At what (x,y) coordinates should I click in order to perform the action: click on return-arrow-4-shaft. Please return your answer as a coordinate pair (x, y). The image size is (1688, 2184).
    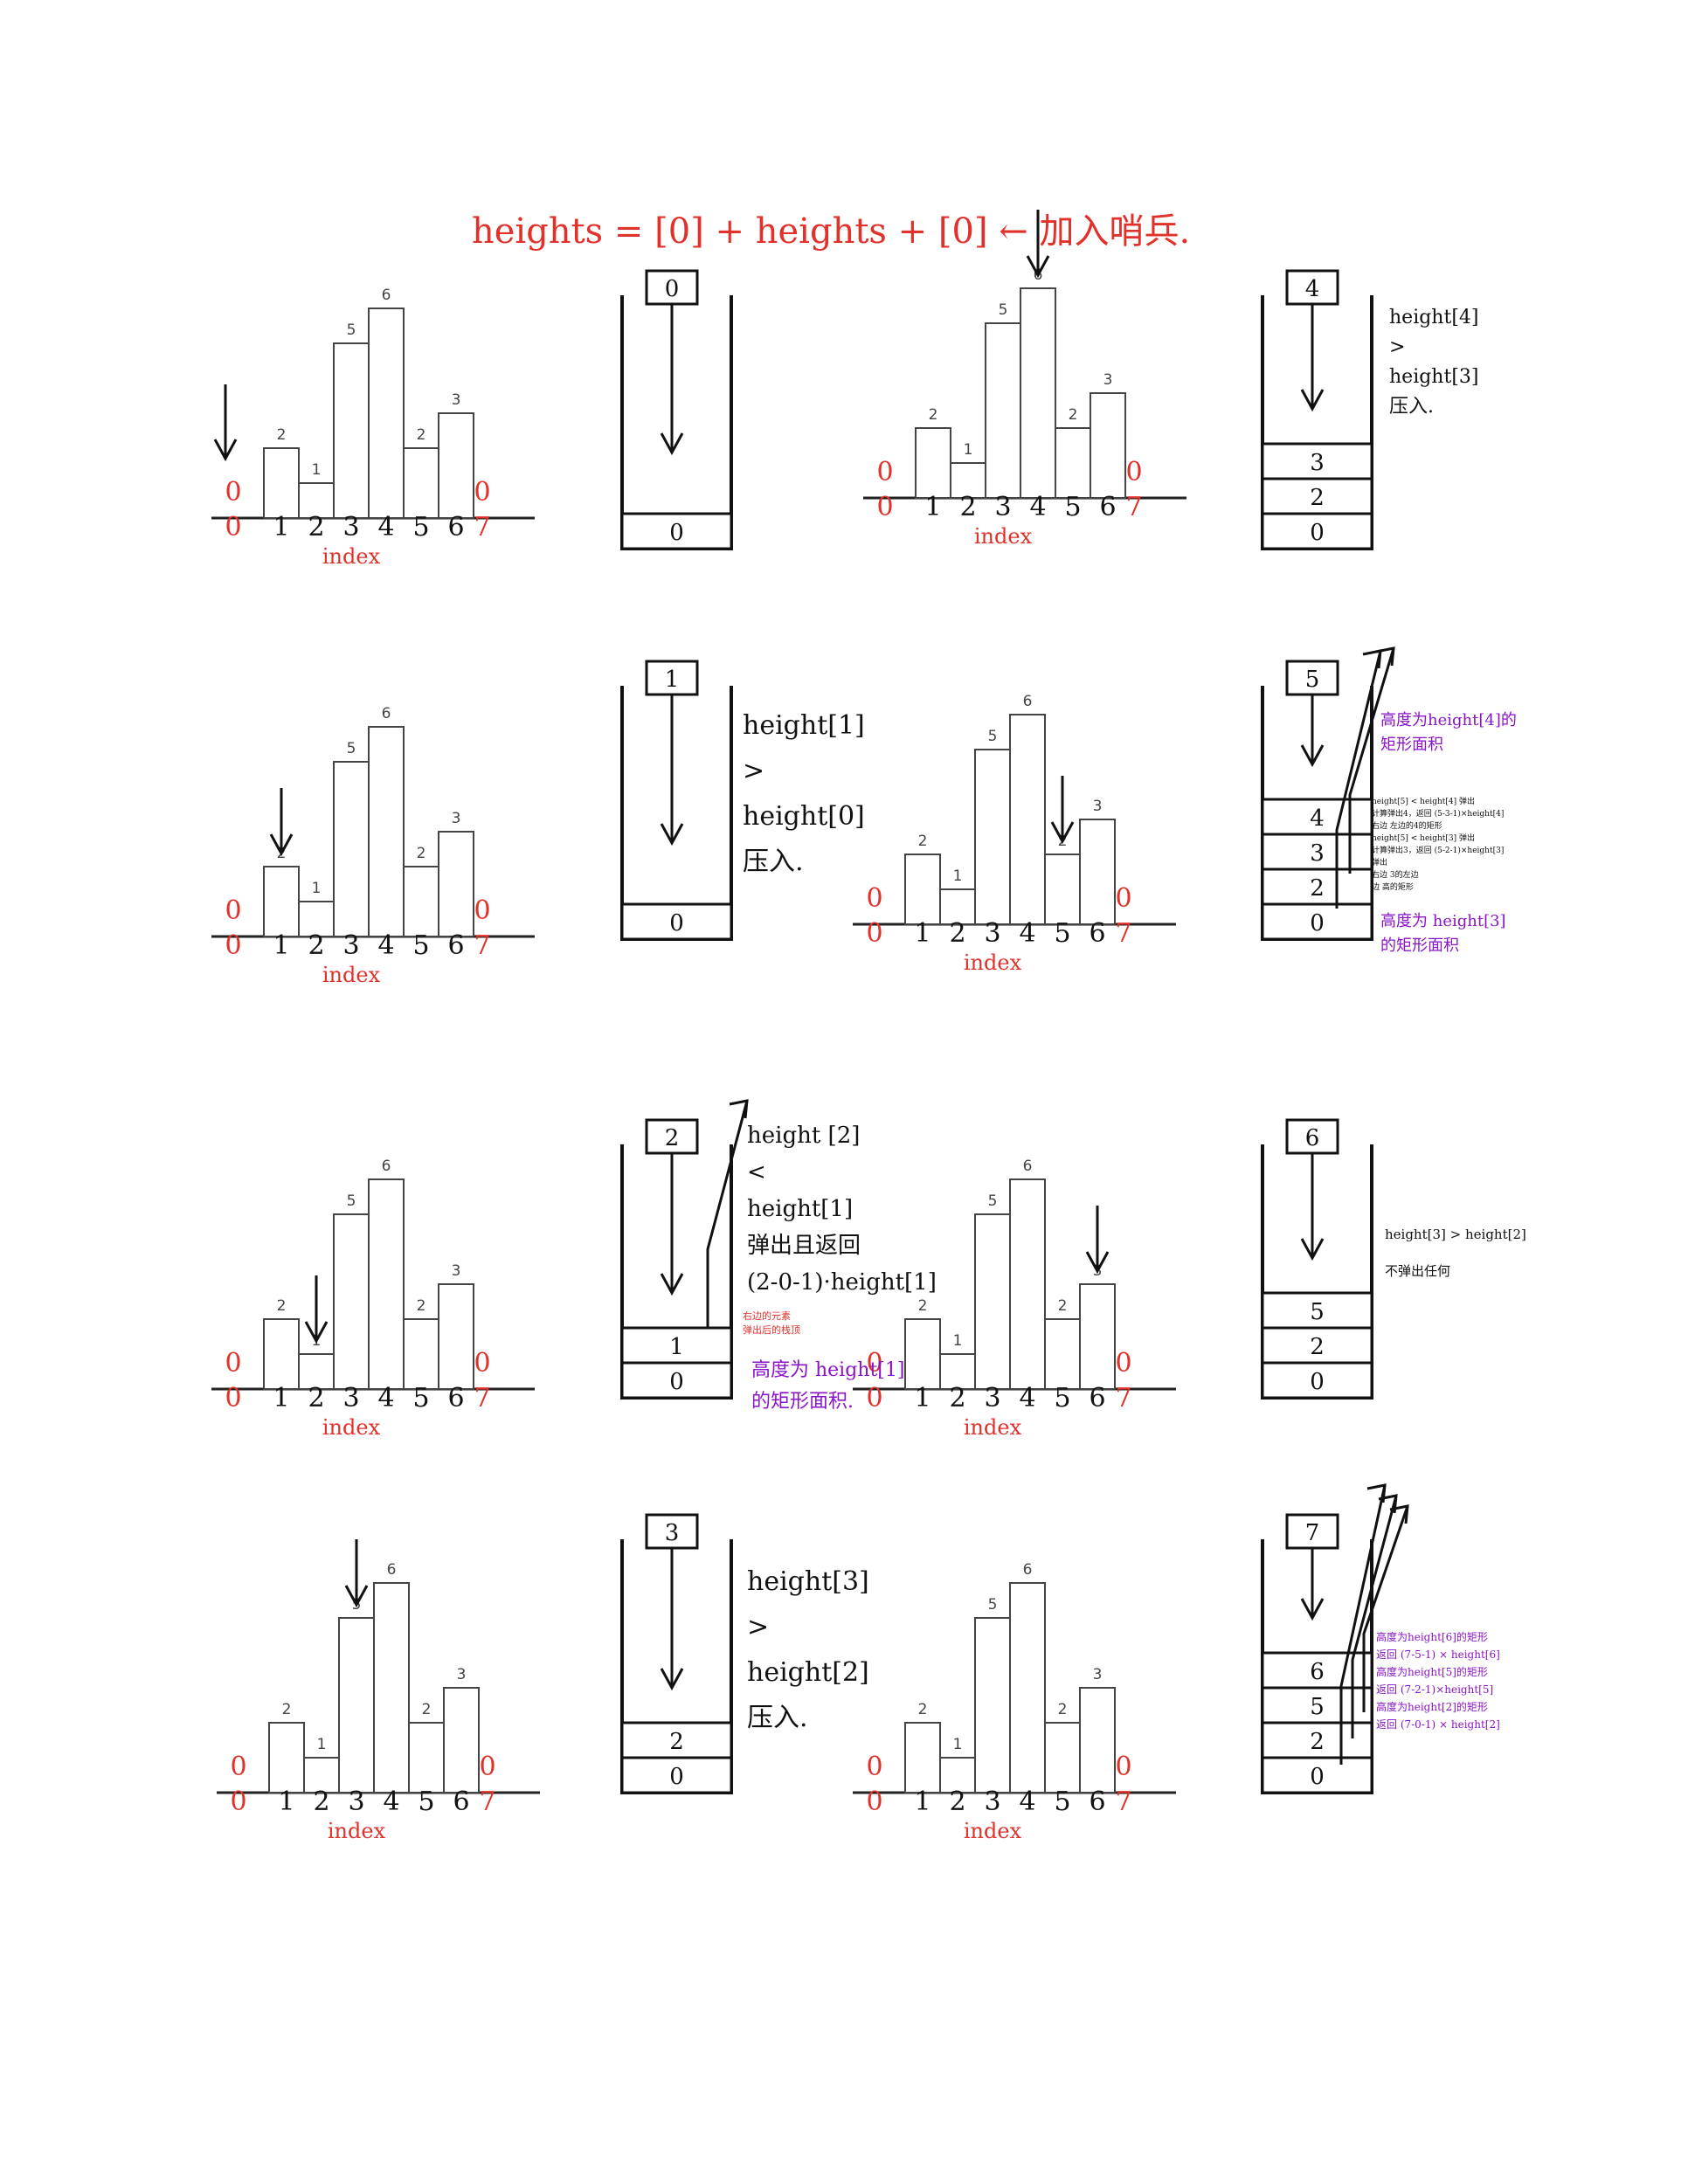
    Looking at the image, I should click on (1358, 779).